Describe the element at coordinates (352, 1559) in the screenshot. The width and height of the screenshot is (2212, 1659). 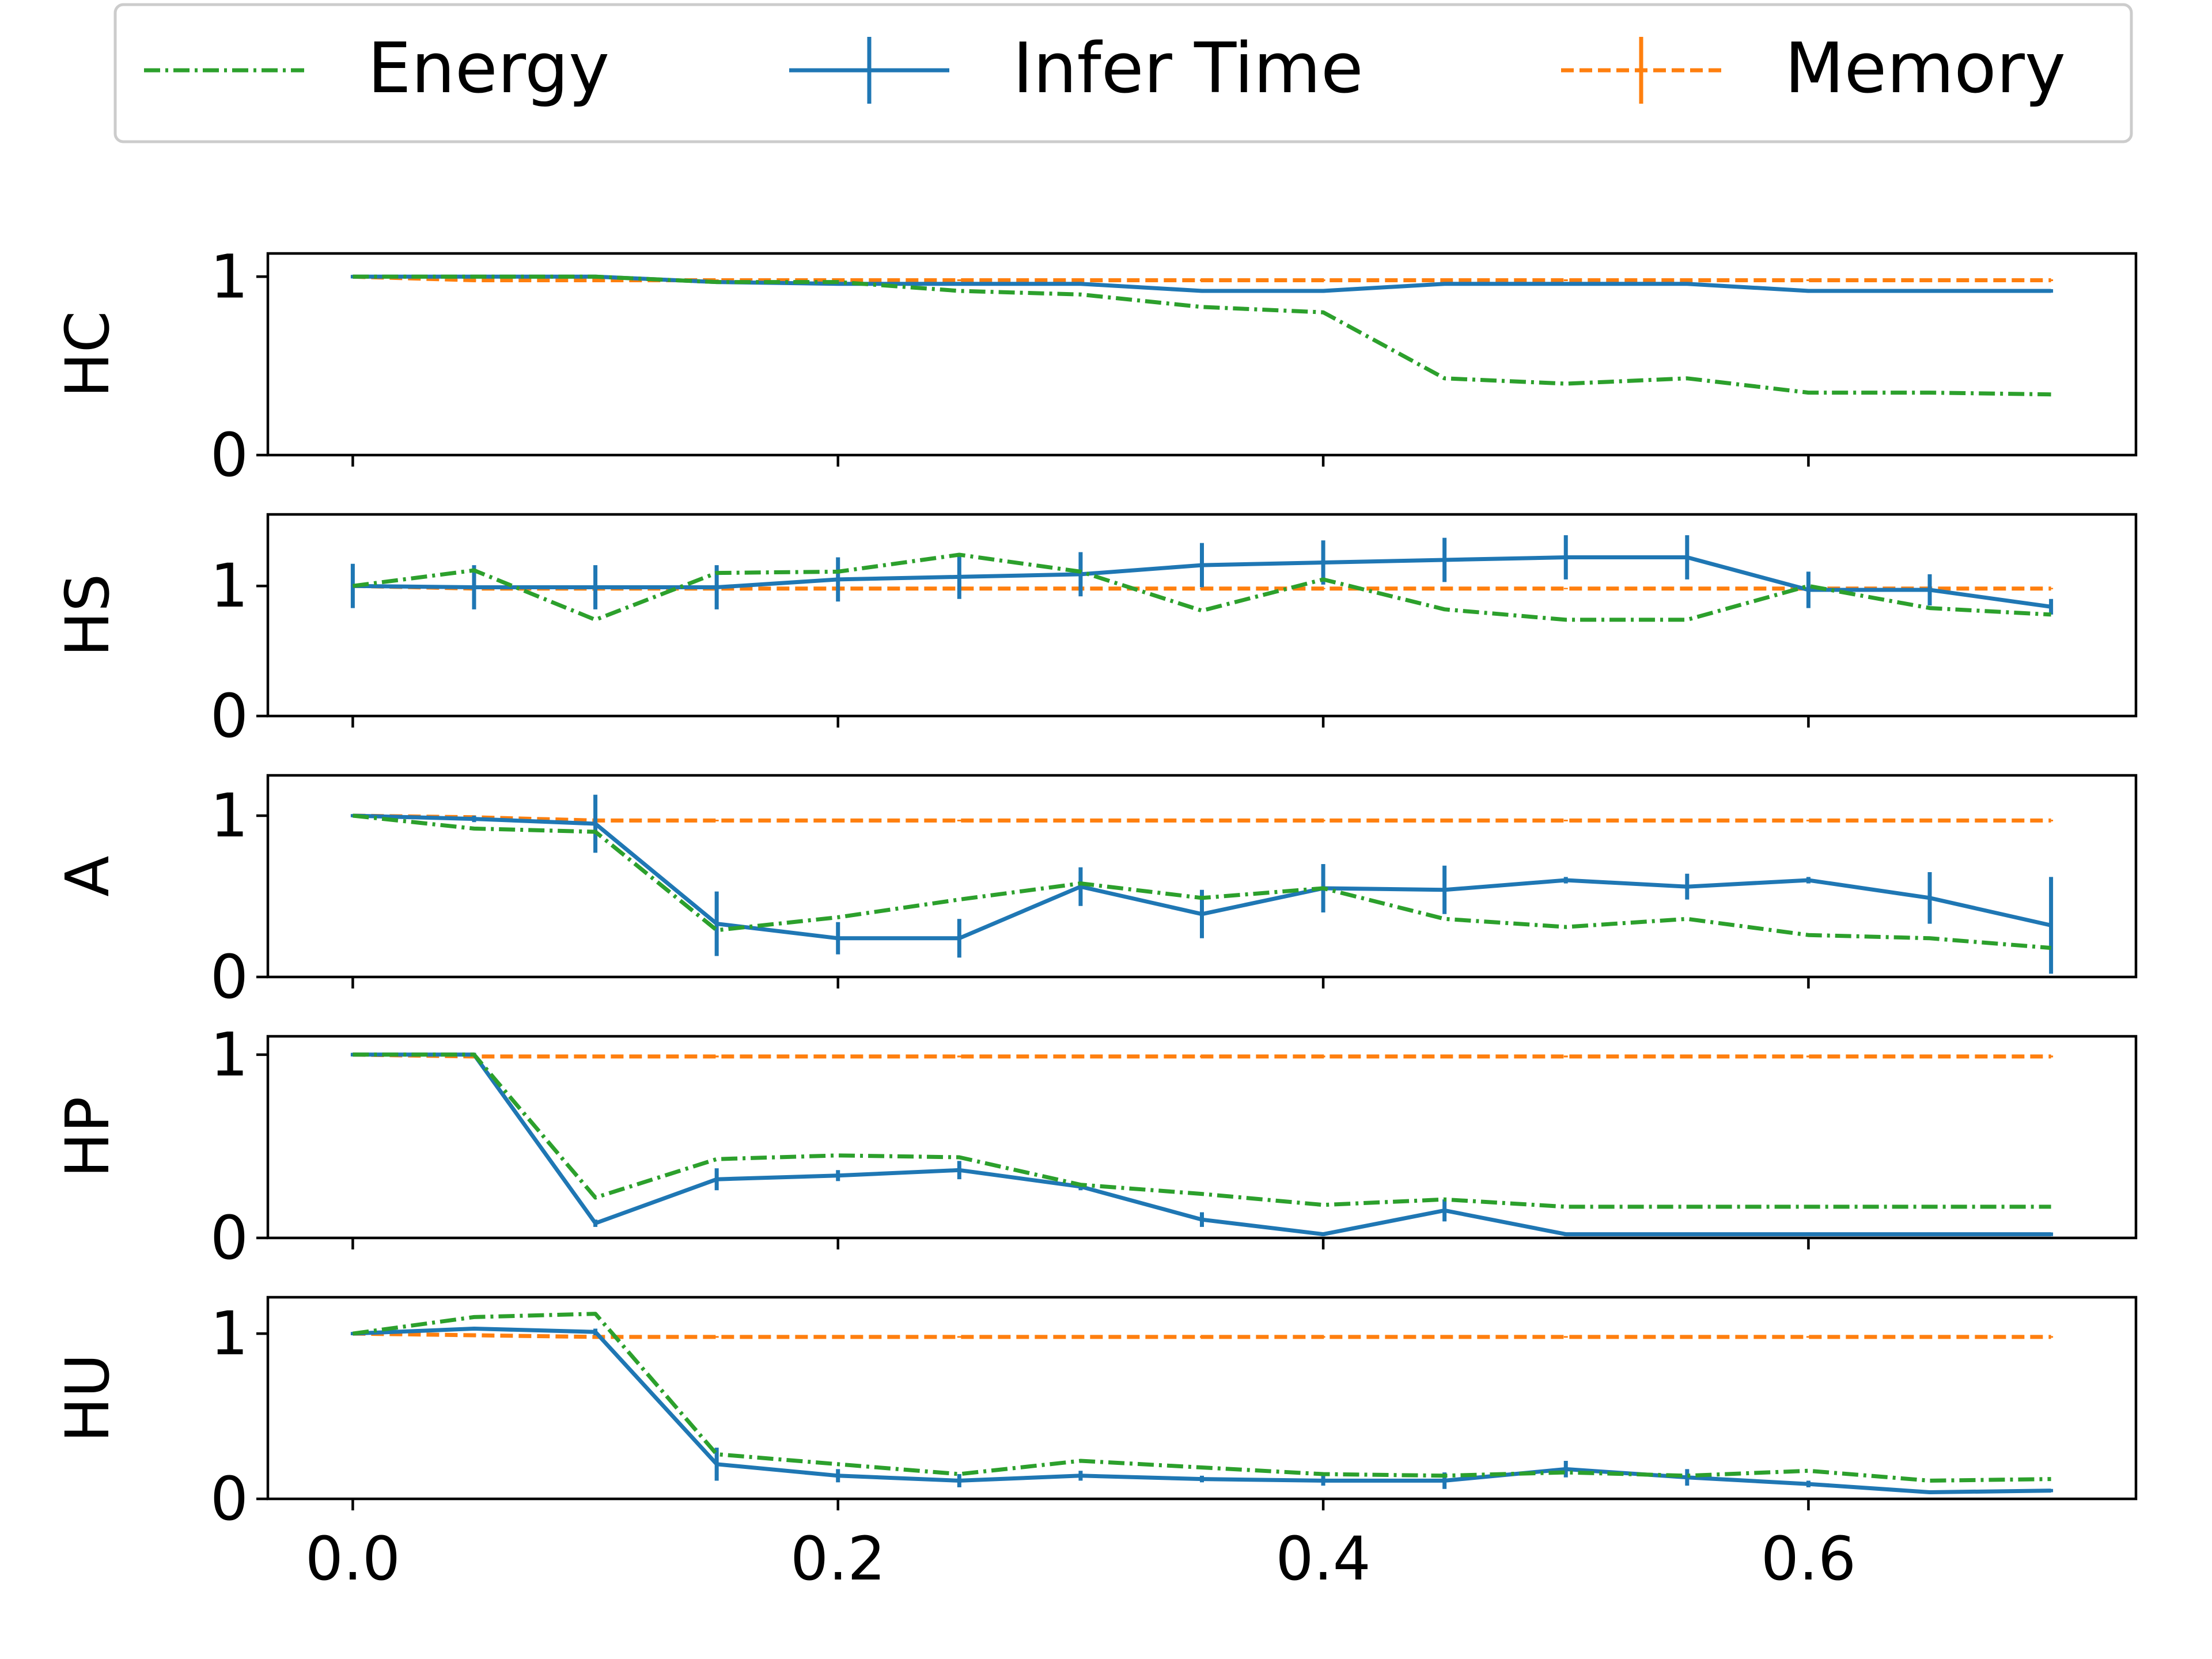
I see `x-tick-label: 0.0` at that location.